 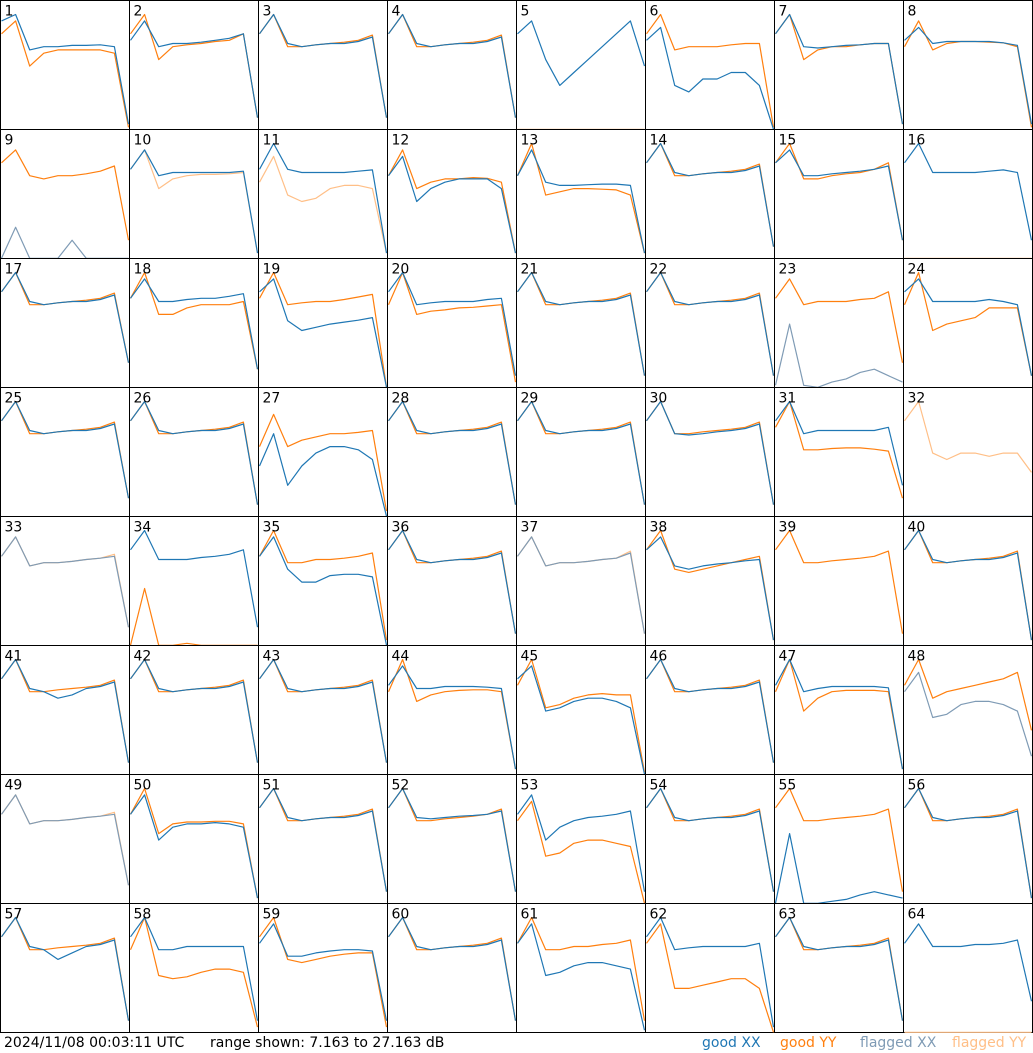 What do you see at coordinates (14, 915) in the screenshot?
I see `panel-label: 57` at bounding box center [14, 915].